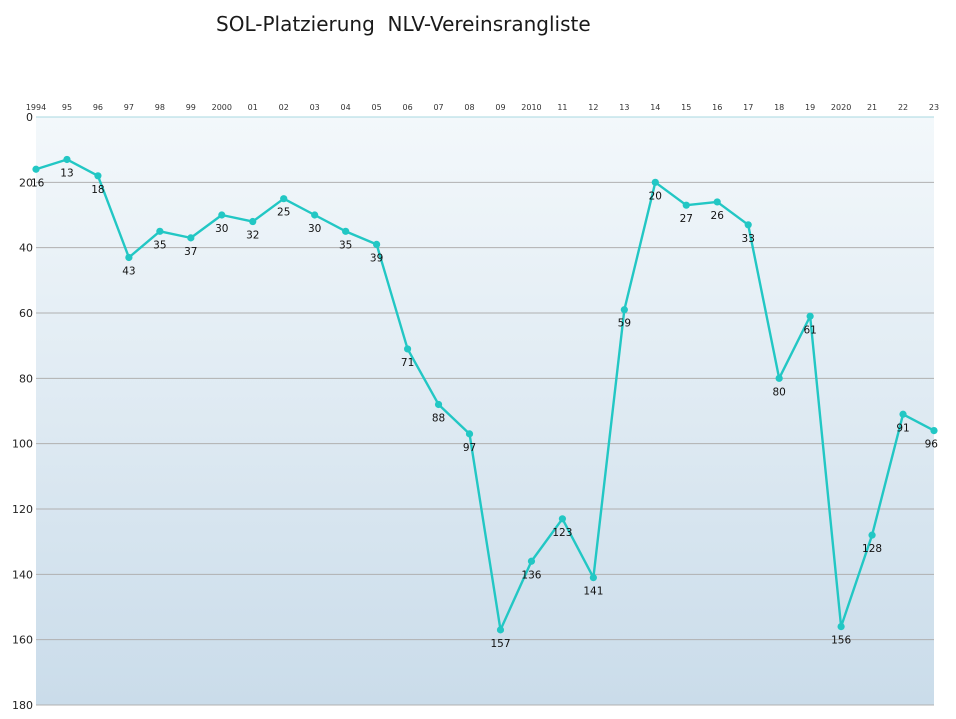 This screenshot has width=956, height=719. Describe the element at coordinates (190, 252) in the screenshot. I see `data-label: 37` at that location.